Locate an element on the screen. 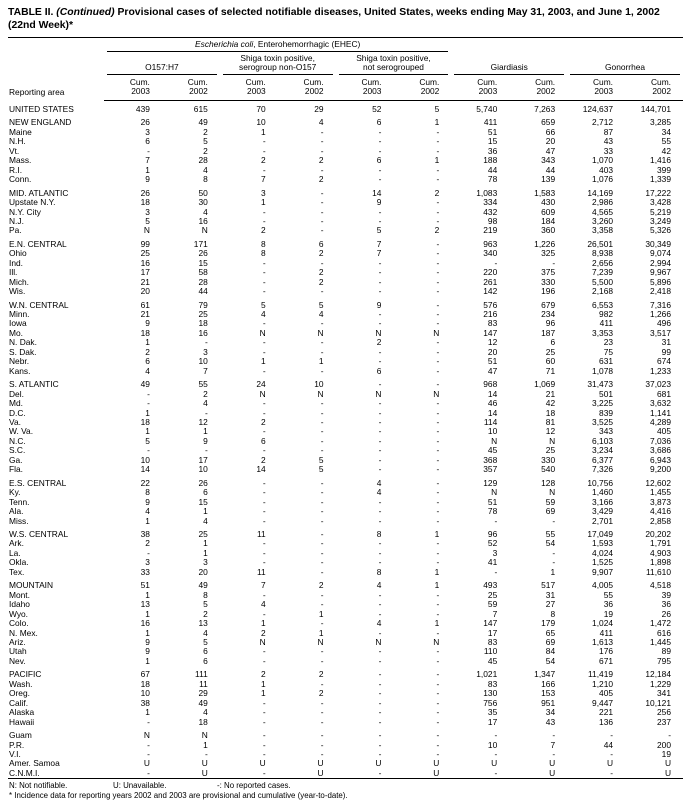  value-cell: 9,074 is located at coordinates (660, 253).